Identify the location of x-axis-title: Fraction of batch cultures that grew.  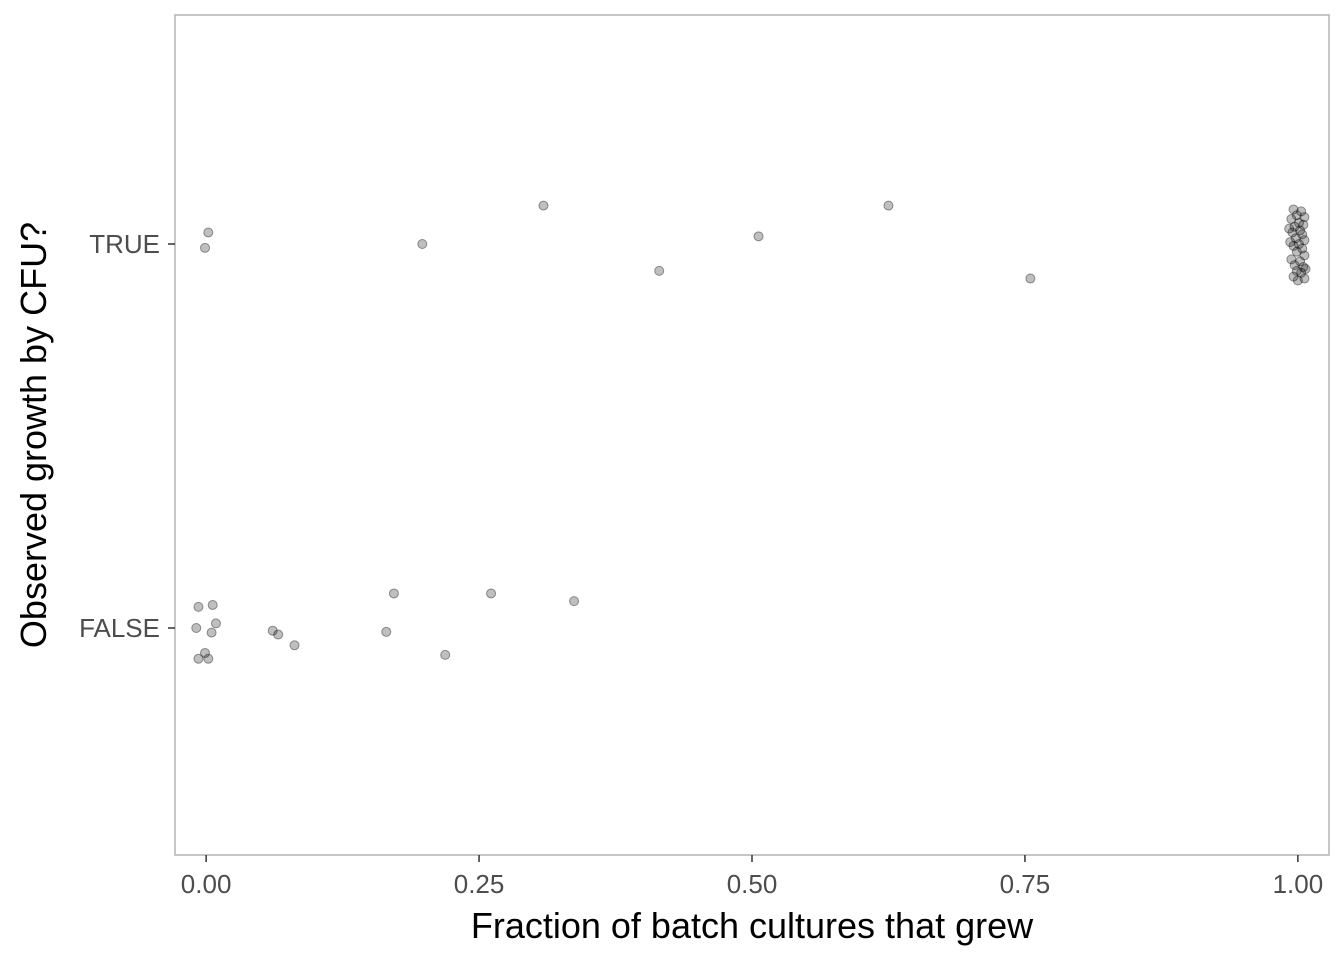
(752, 925).